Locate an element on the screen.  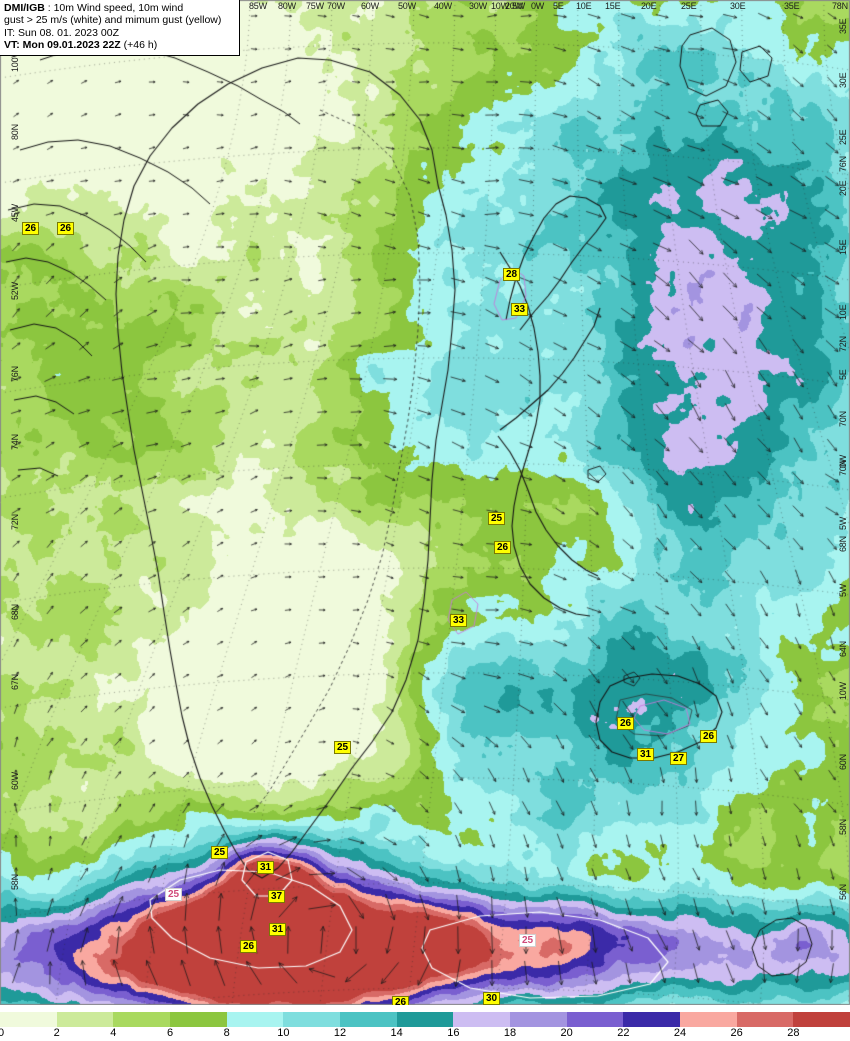
colorbar-tick-4: 4 is located at coordinates (113, 1033).